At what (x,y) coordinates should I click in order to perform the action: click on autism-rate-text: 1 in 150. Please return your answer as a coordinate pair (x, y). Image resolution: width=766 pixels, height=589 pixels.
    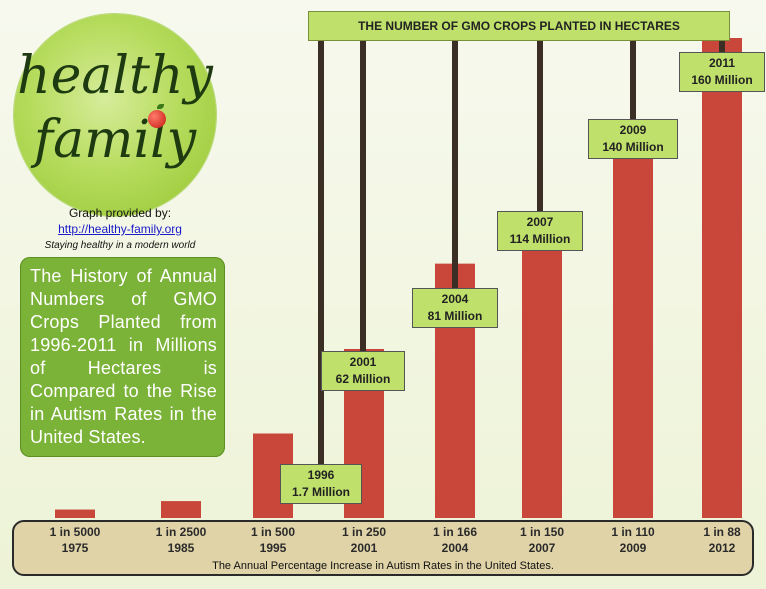
    Looking at the image, I should click on (542, 532).